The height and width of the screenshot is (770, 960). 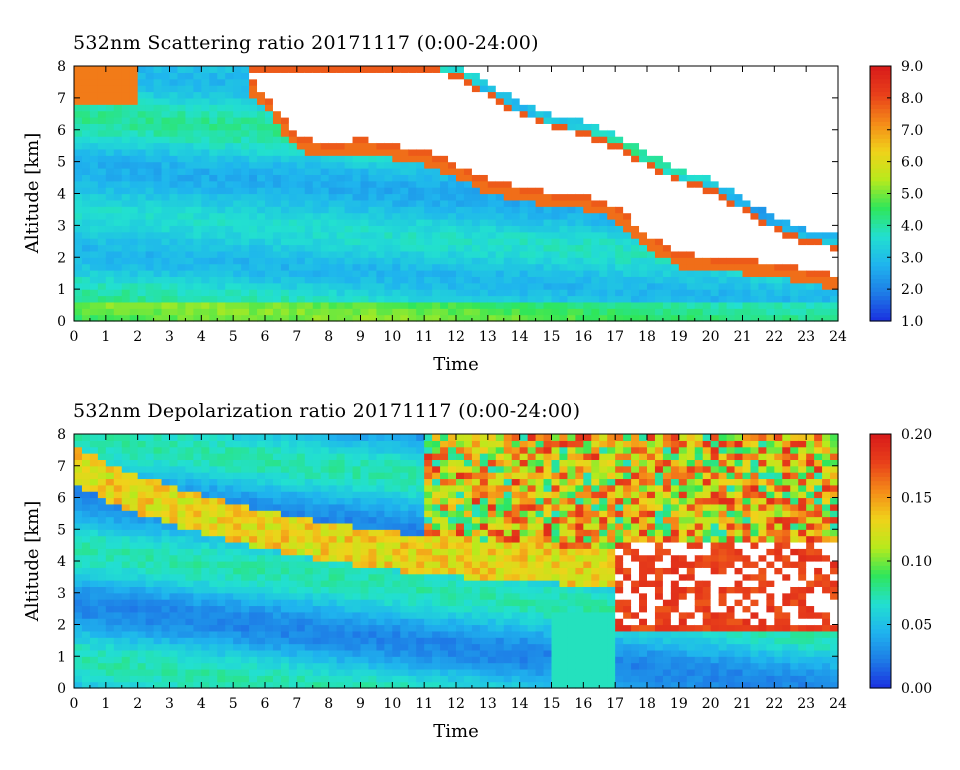 What do you see at coordinates (896, 194) in the screenshot?
I see `colorbar: 1.02.03.04.05.06.07.08.09.0` at bounding box center [896, 194].